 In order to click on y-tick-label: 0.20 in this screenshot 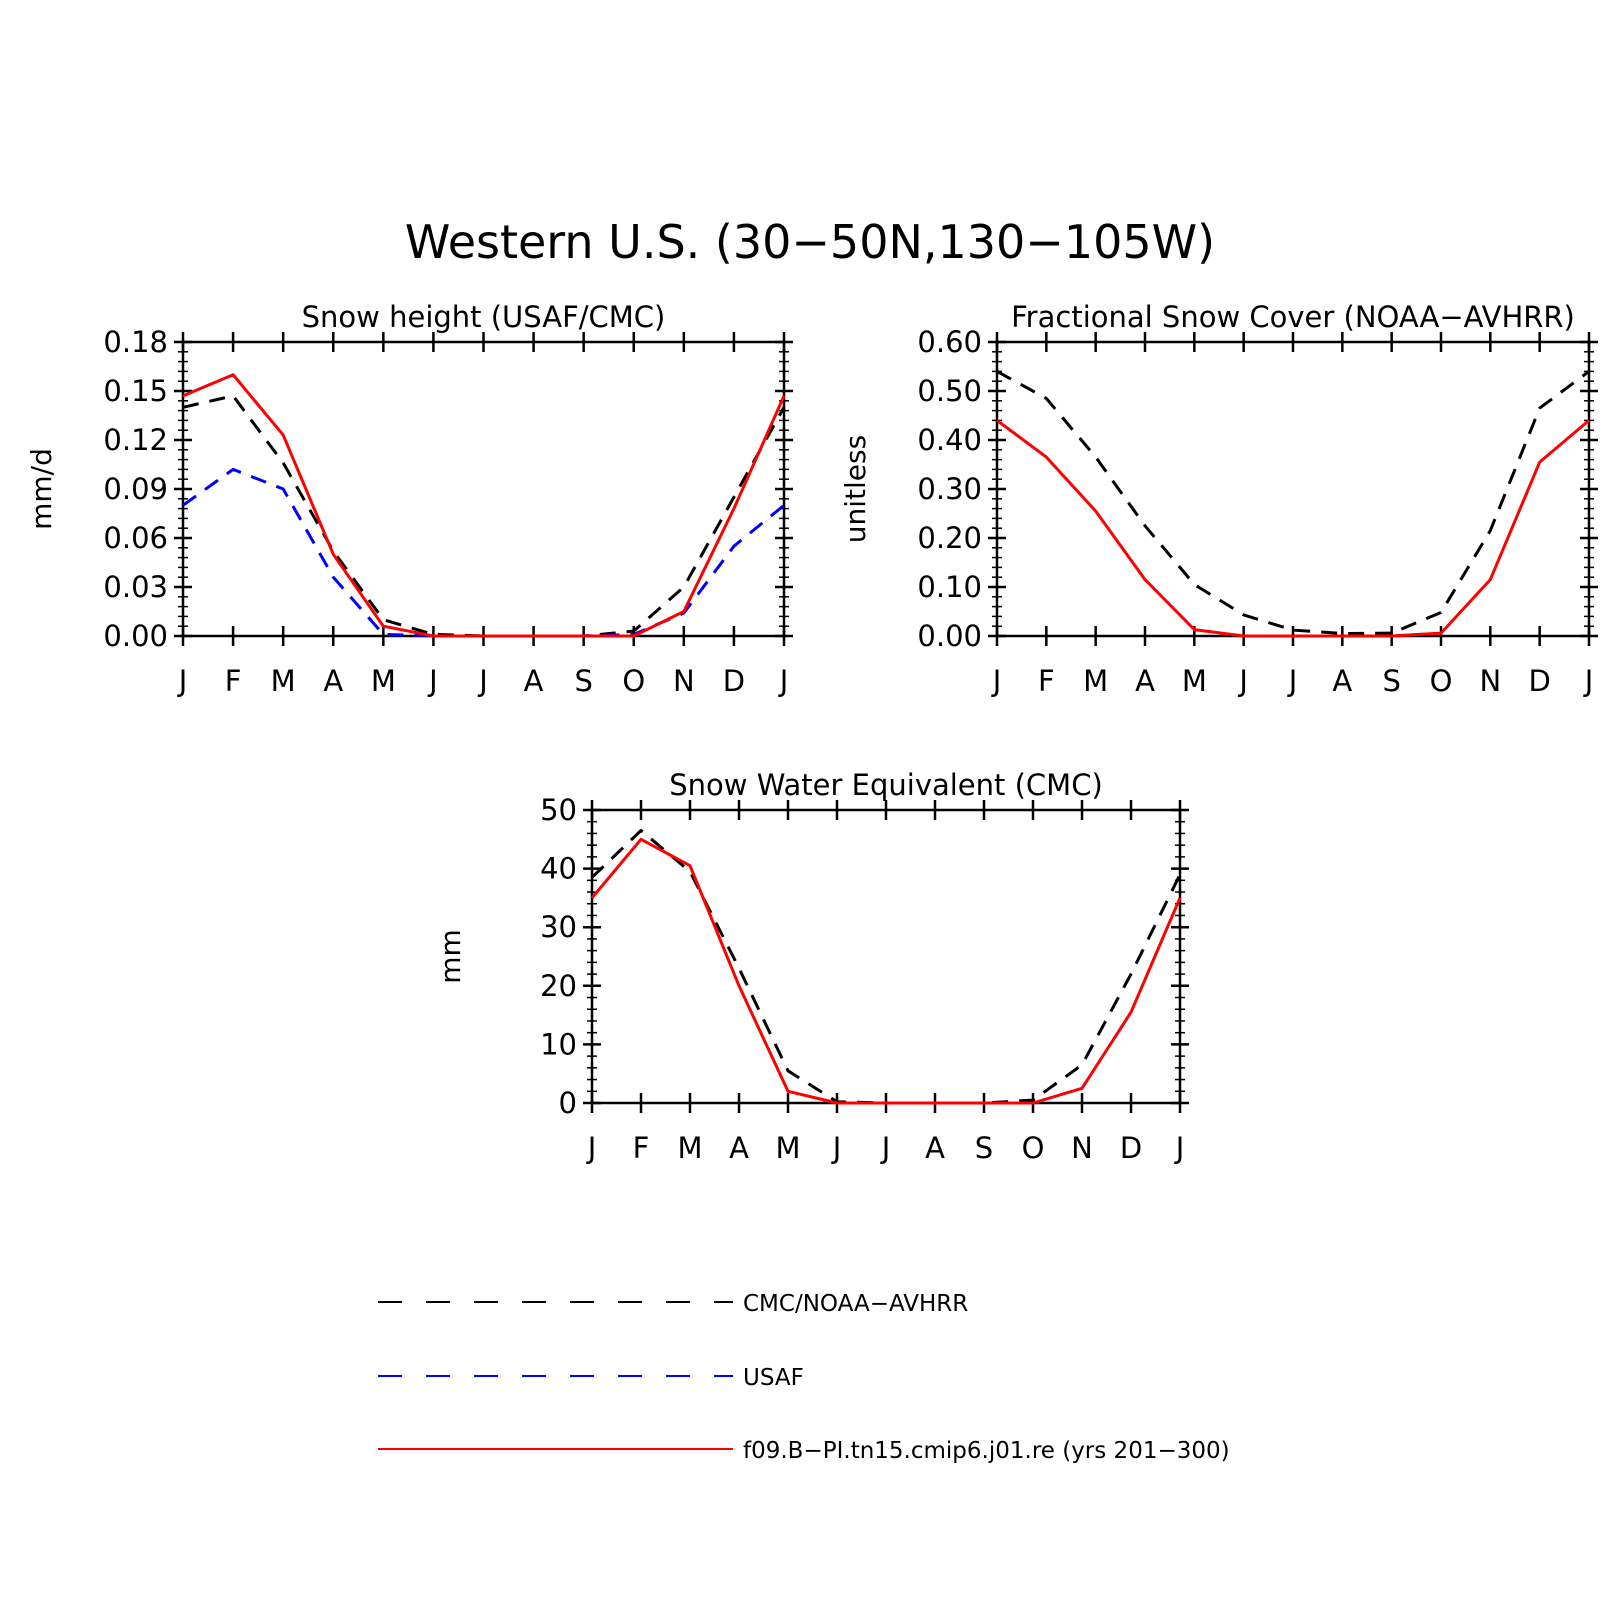, I will do `click(949, 538)`.